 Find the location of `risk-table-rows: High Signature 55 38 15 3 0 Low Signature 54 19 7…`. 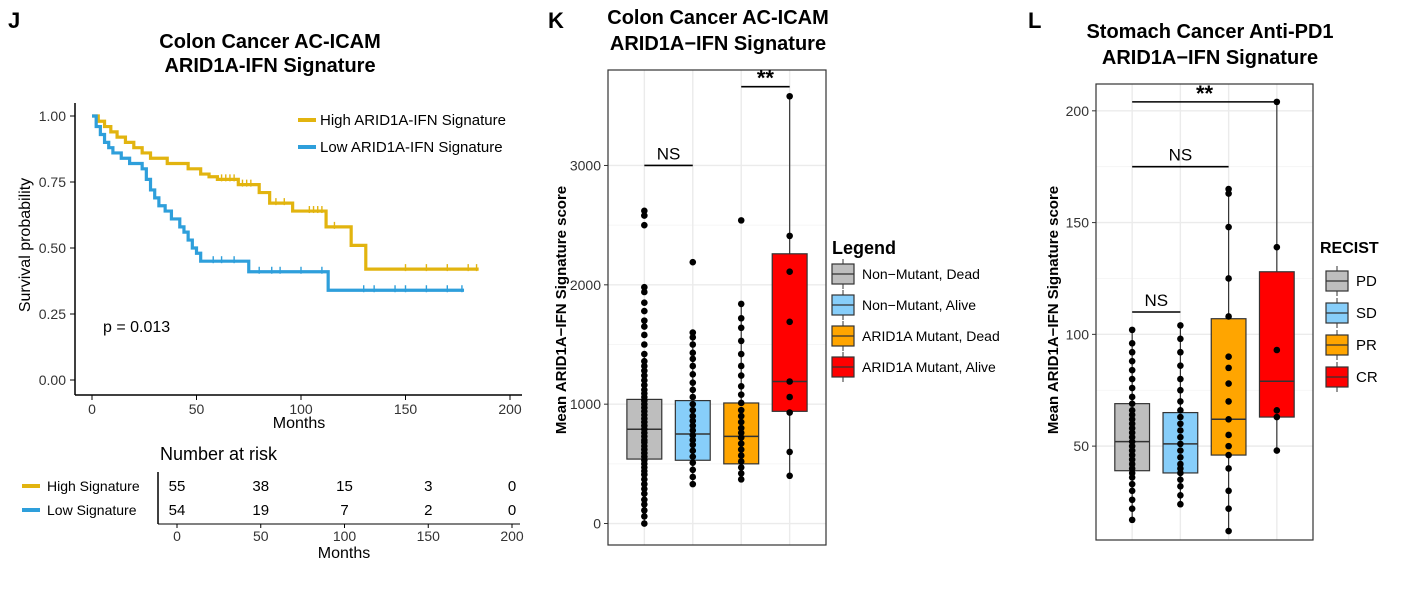

risk-table-rows: High Signature 55 38 15 3 0 Low Signature 54 19 7… is located at coordinates (269, 498).